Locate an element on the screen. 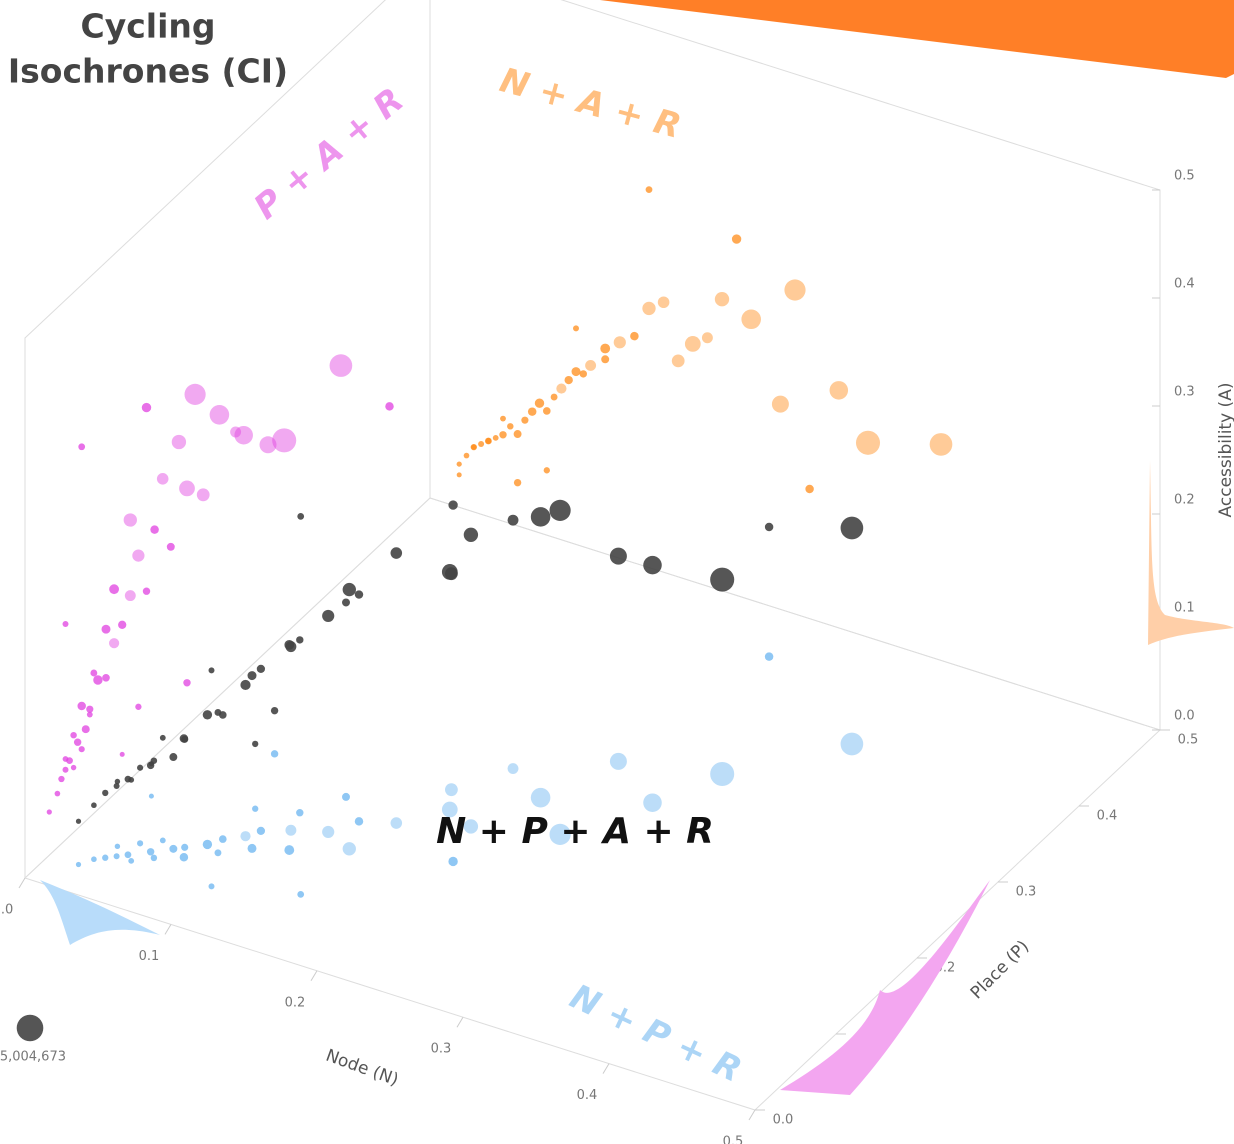  title: Cycling is located at coordinates (147, 26).